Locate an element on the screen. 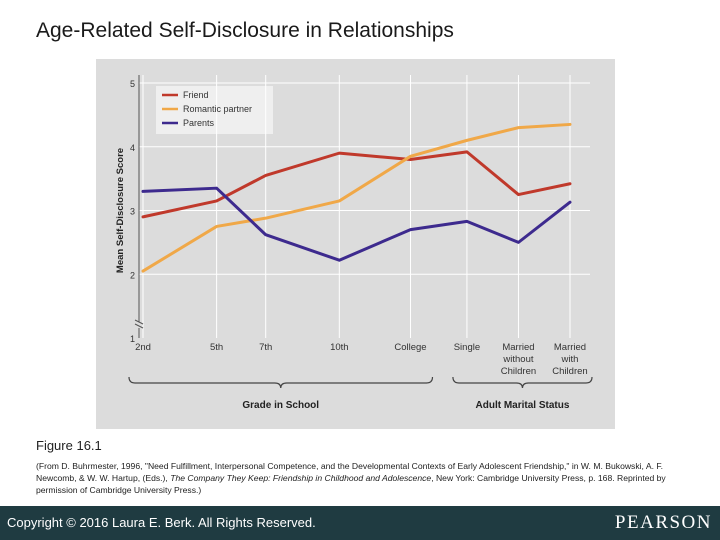 This screenshot has width=720, height=540. x-tick-label-married-with-children: Married with Children is located at coordinates (569, 359).